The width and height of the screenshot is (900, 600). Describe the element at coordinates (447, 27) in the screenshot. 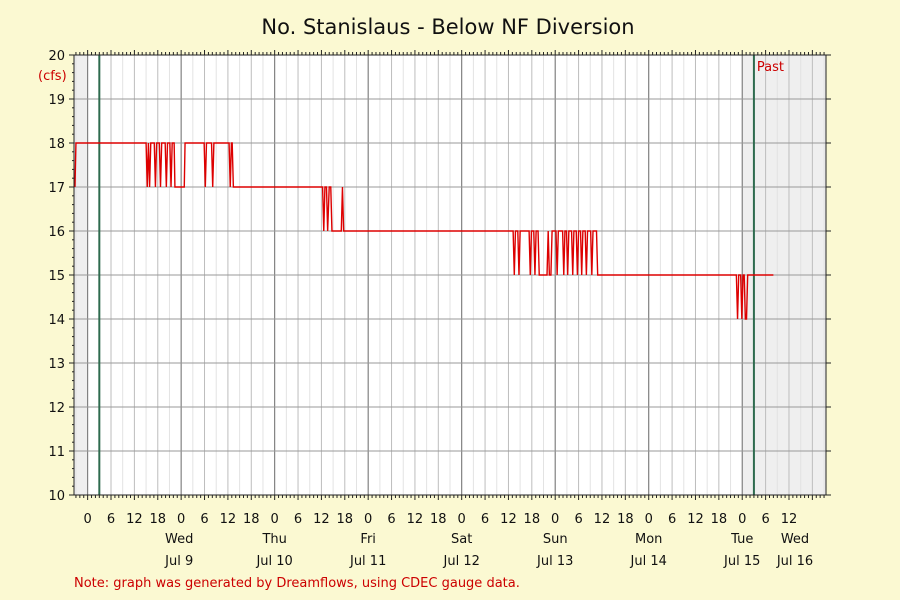

I see `chart-title: No. Stanislaus - Below NF Diversion` at that location.